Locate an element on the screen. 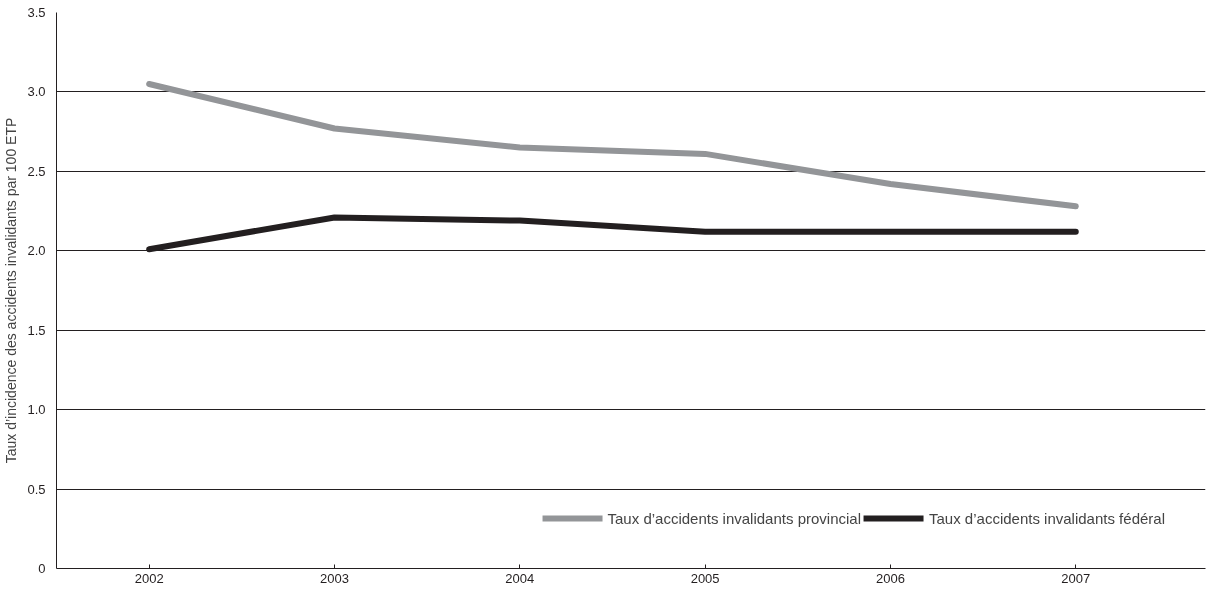  x-tick-label: 2004 is located at coordinates (520, 578).